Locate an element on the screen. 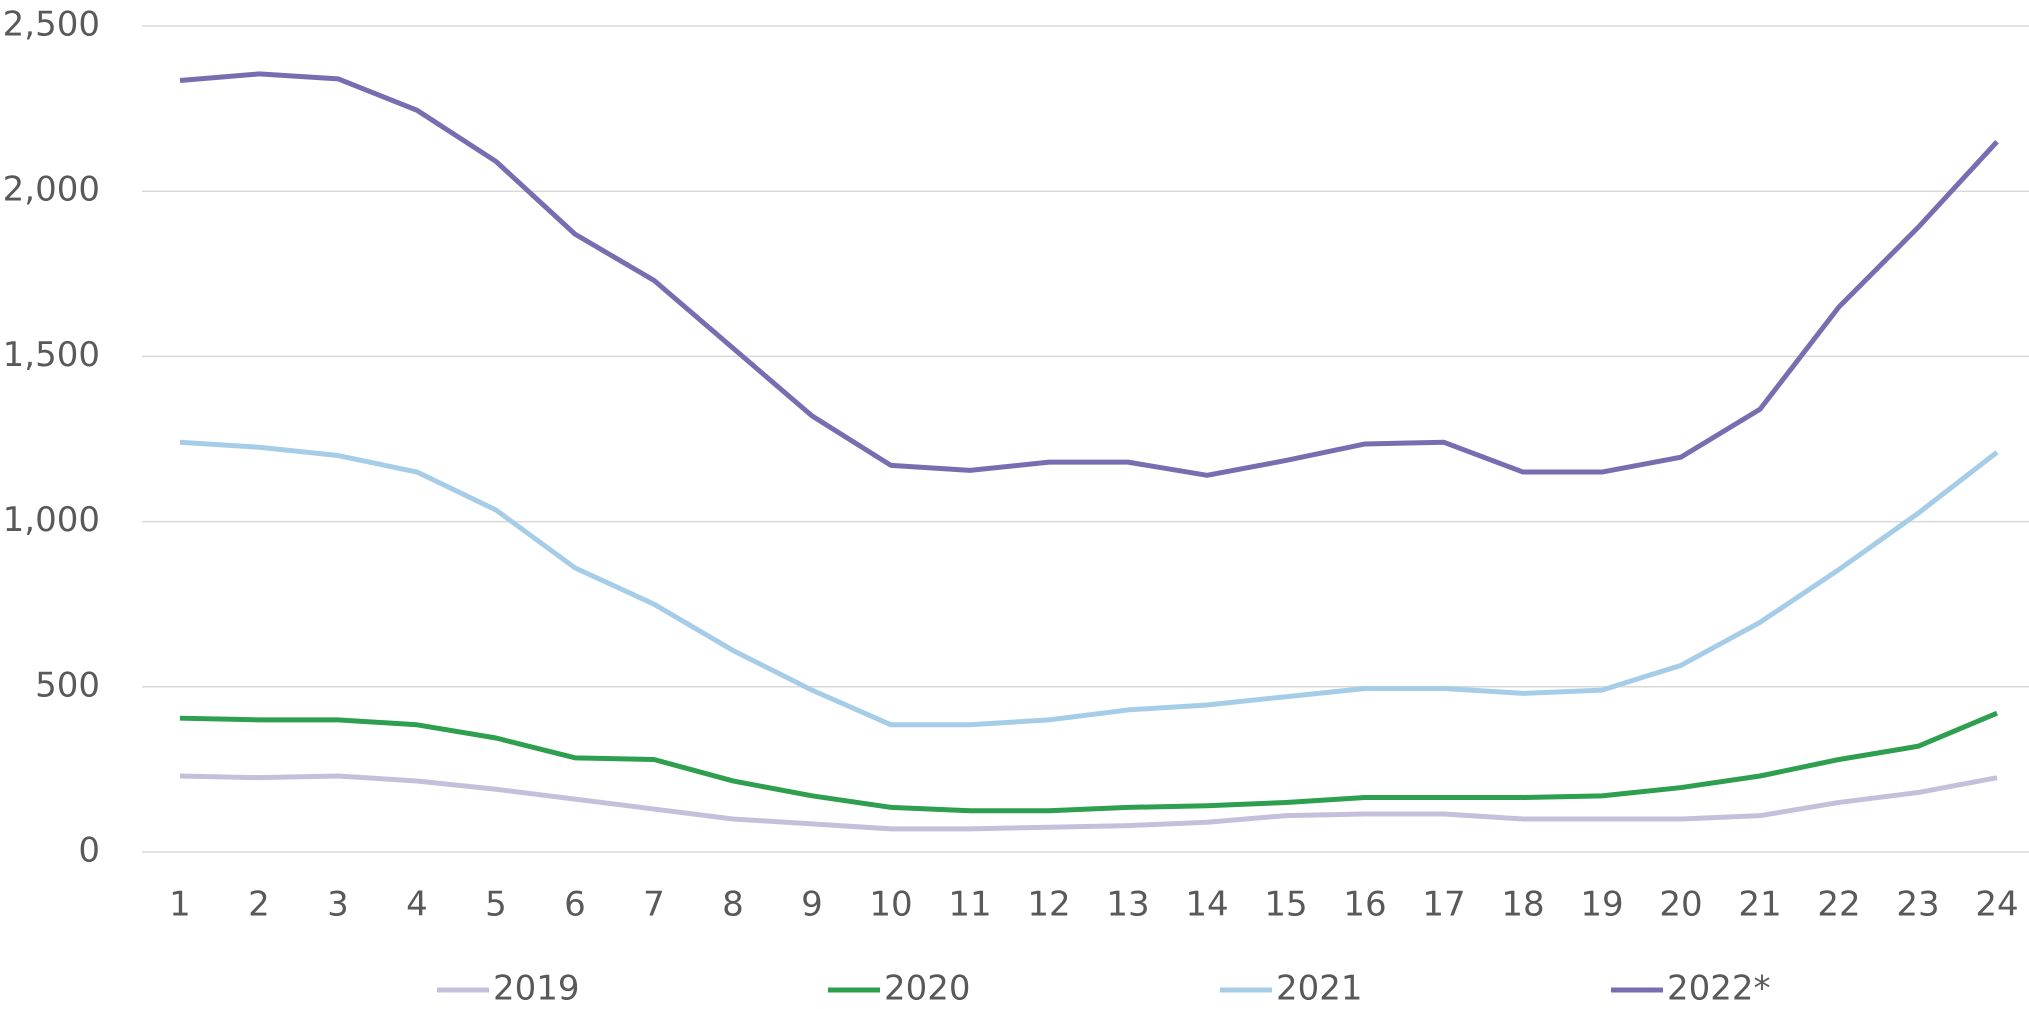 The height and width of the screenshot is (1009, 2029). x-tick-label: 22 is located at coordinates (1838, 905).